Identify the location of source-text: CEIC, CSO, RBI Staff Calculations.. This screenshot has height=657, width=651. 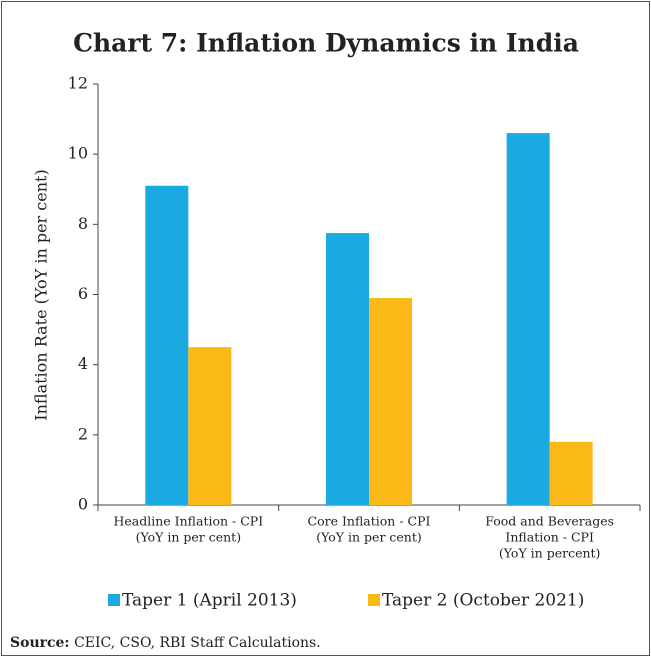
(197, 643).